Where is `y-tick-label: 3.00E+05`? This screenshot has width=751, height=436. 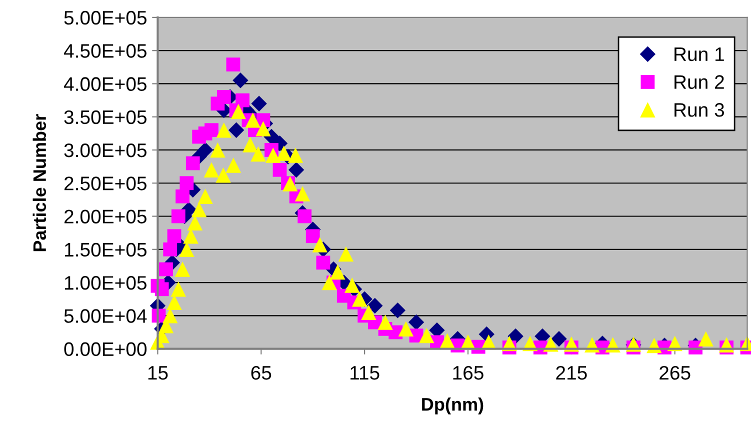
y-tick-label: 3.00E+05 is located at coordinates (105, 150).